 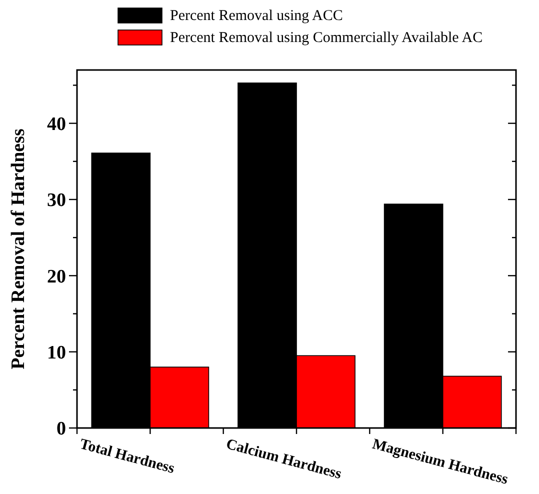 I want to click on y-tick-label: 40, so click(x=56, y=124).